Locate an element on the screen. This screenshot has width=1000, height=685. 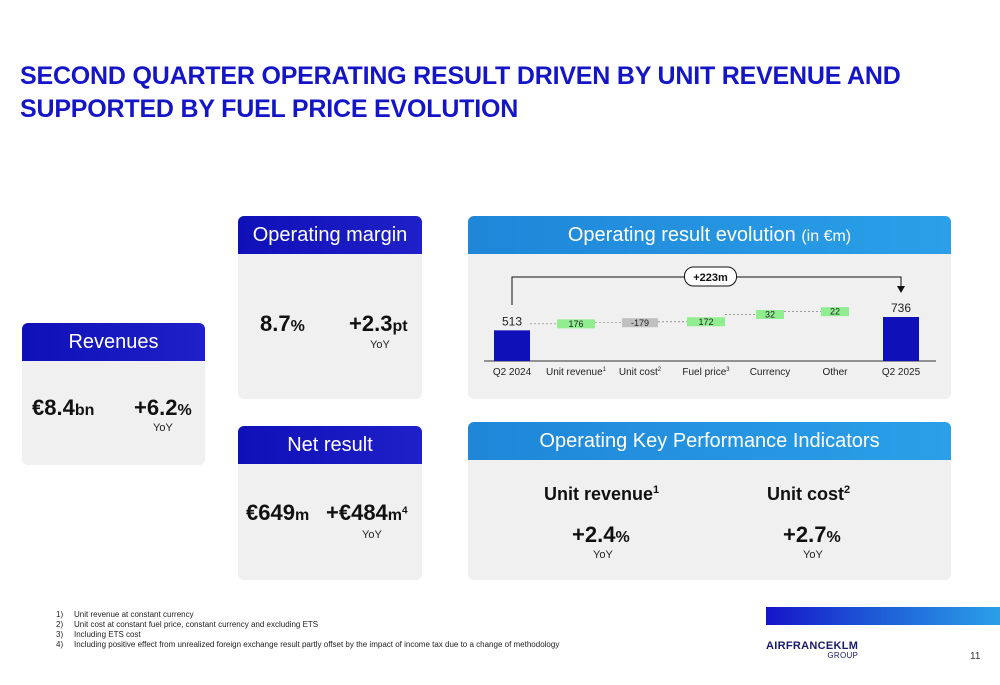
unit-cost-yoy: YoY is located at coordinates (813, 555).